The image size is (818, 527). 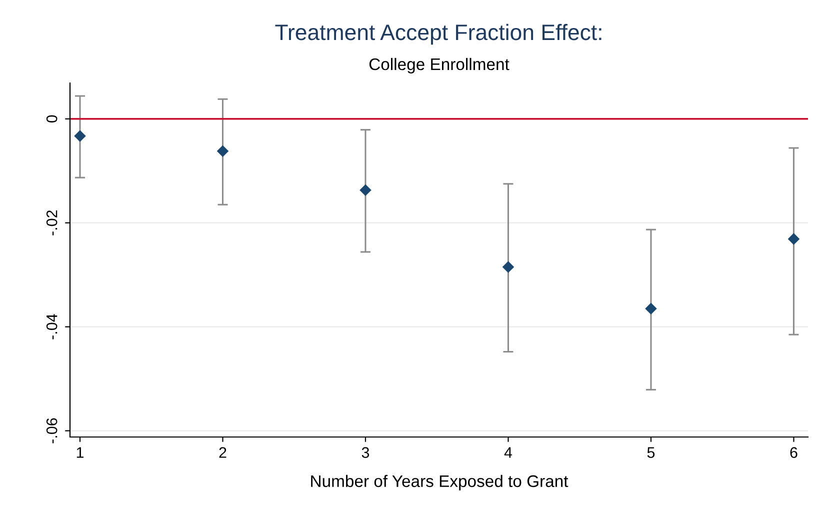 I want to click on y-tick-label: -.04, so click(x=52, y=327).